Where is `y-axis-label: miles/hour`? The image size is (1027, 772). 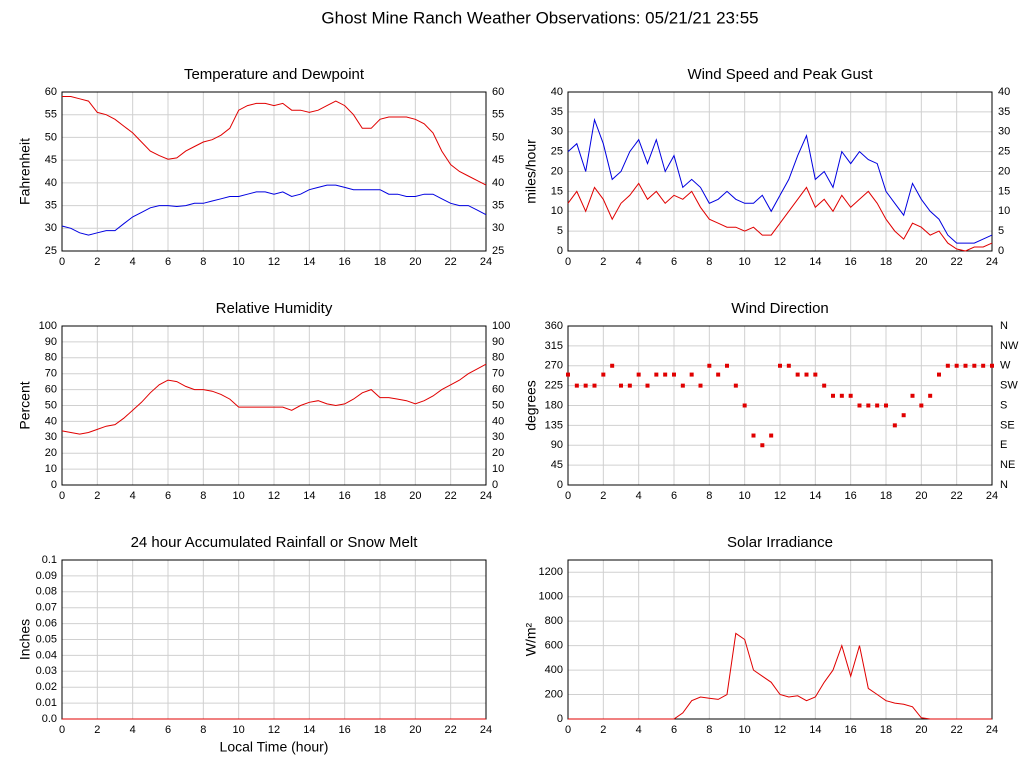 y-axis-label: miles/hour is located at coordinates (531, 171).